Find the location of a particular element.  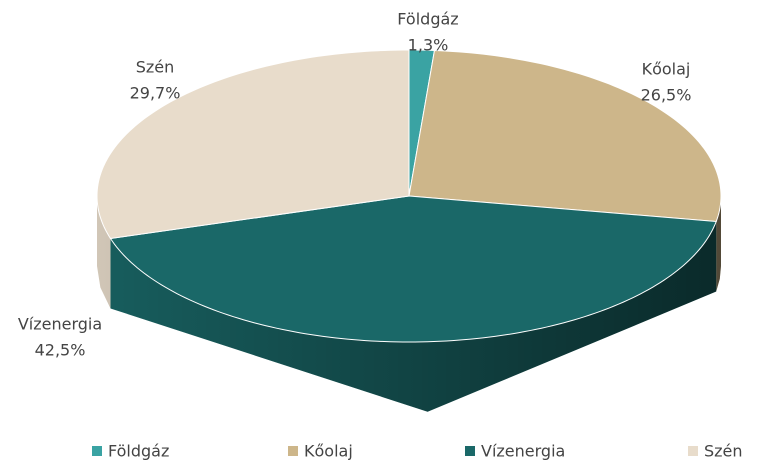

slice-value-label: 26,5% is located at coordinates (666, 95).